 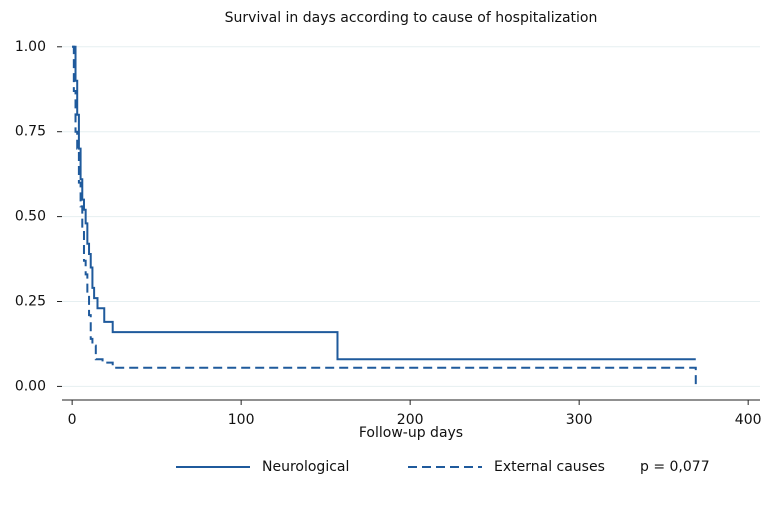 What do you see at coordinates (411, 433) in the screenshot?
I see `x-axis-label: Follow-up days` at bounding box center [411, 433].